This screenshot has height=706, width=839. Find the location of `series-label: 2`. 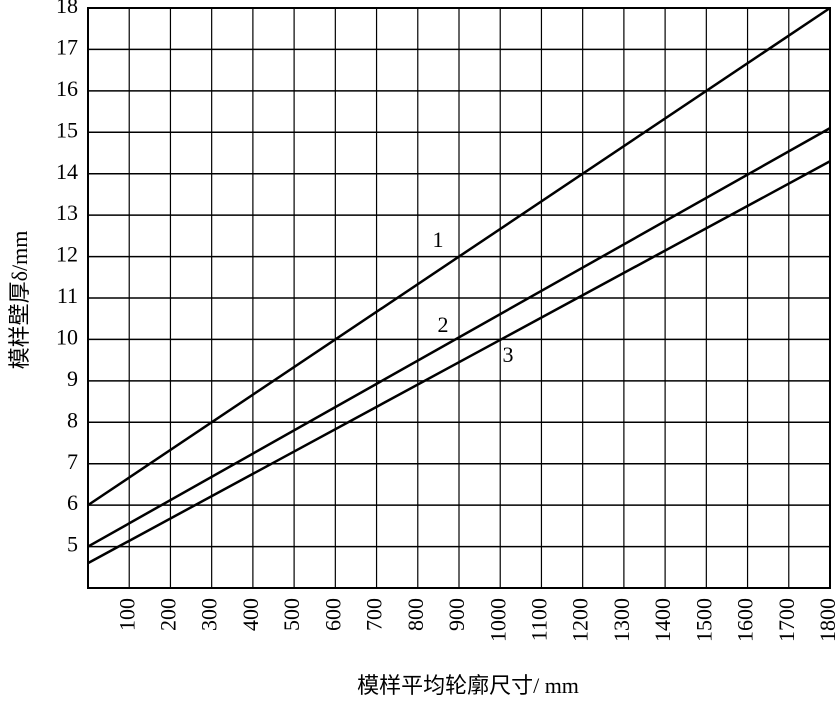

series-label: 2 is located at coordinates (443, 324).